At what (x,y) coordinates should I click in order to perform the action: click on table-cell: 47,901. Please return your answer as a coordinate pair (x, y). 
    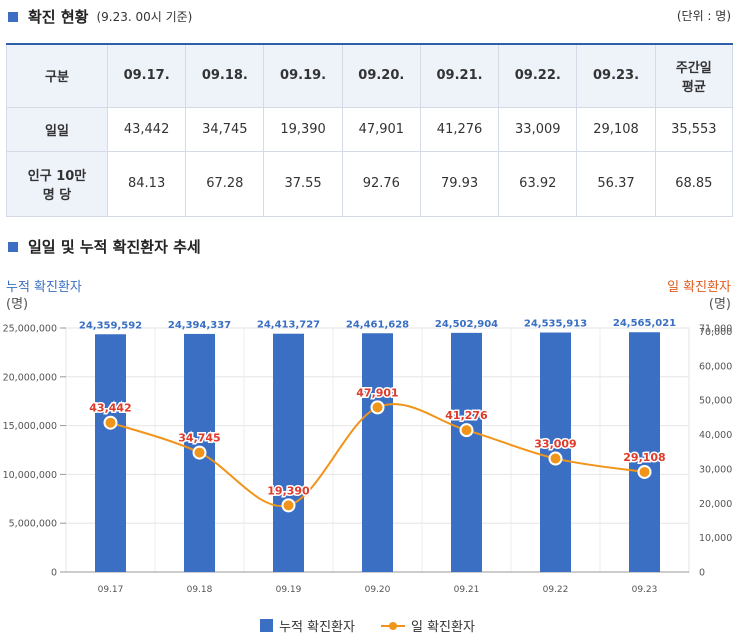
    Looking at the image, I should click on (381, 129).